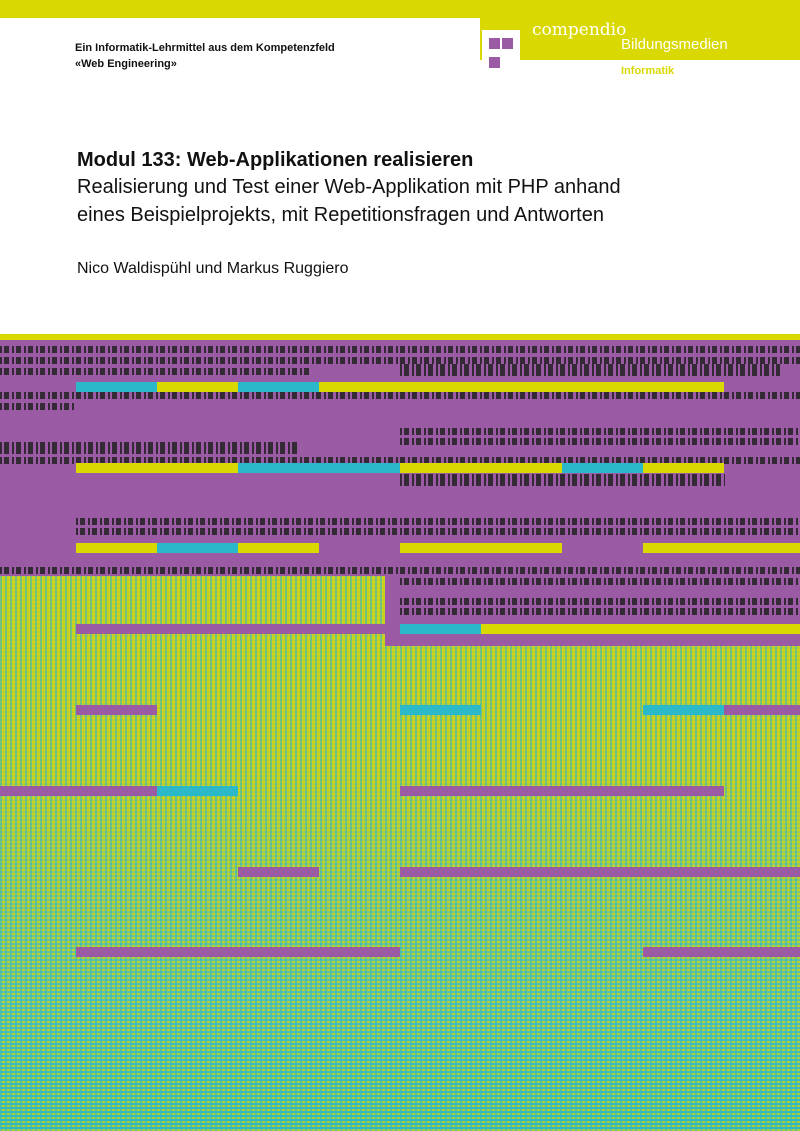  I want to click on book-title: Modul 133: Web-Applikationen realisieren, so click(275, 160).